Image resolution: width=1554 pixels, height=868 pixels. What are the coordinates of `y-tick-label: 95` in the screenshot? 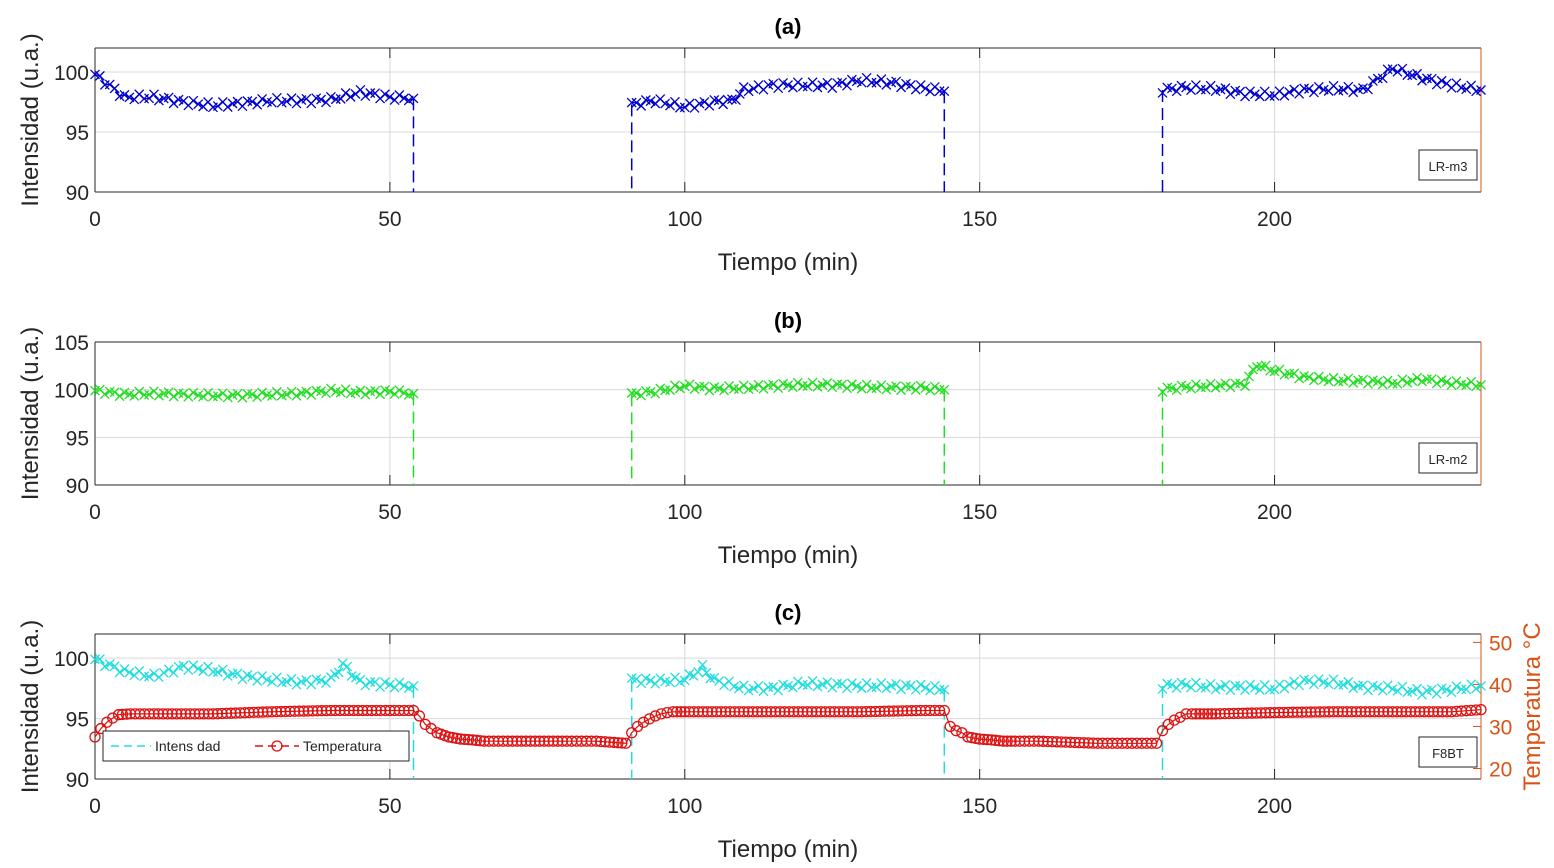 It's located at (77, 133).